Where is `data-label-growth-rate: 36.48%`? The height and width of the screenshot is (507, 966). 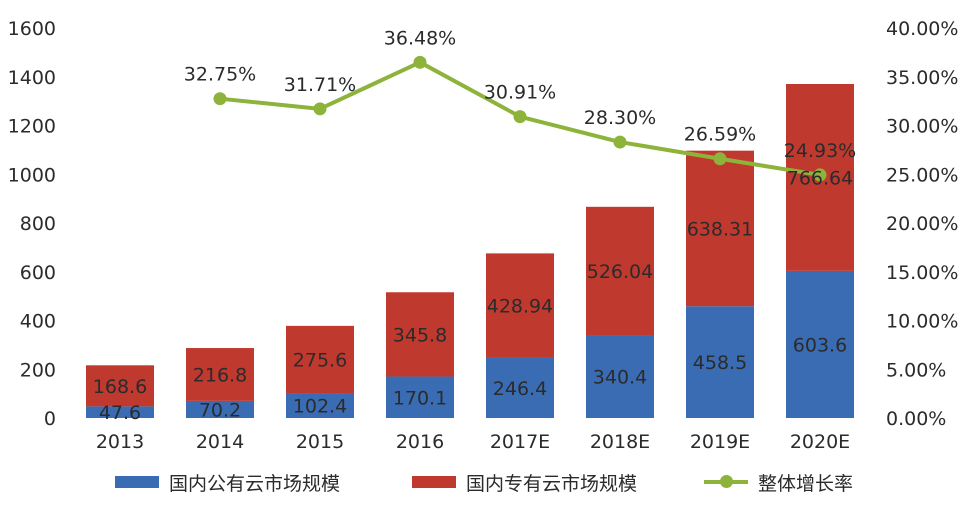
data-label-growth-rate: 36.48% is located at coordinates (420, 38).